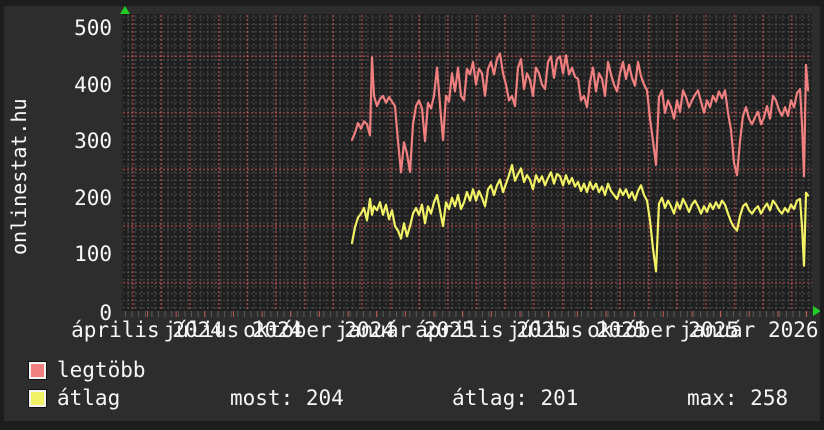 Image resolution: width=824 pixels, height=430 pixels. Describe the element at coordinates (577, 330) in the screenshot. I see `x-tick-label: július 2025` at that location.